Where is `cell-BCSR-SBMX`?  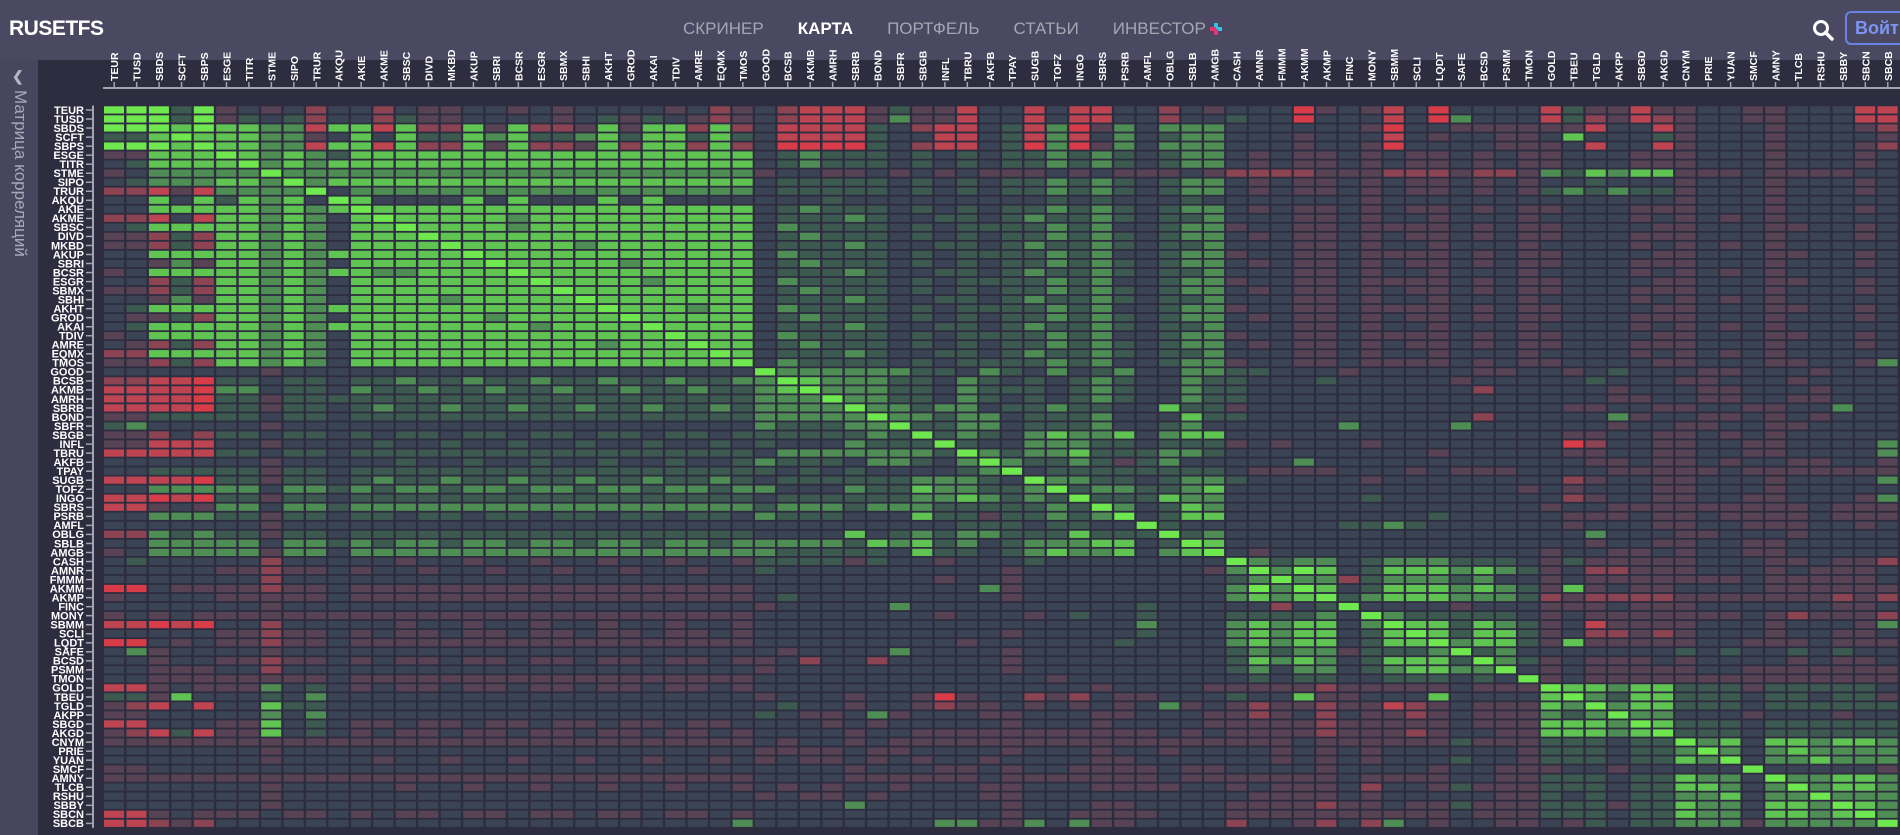
cell-BCSR-SBMX is located at coordinates (563, 272).